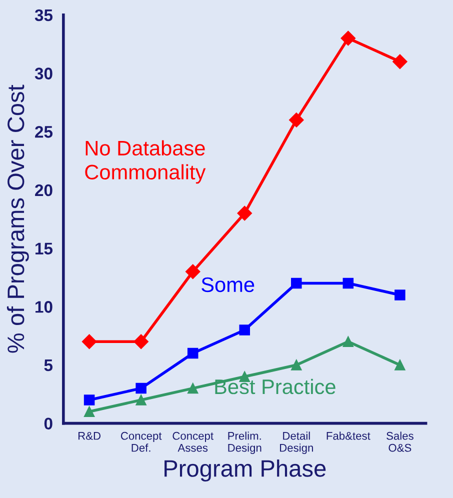 Image resolution: width=453 pixels, height=498 pixels. I want to click on x-tick-label: Prelim. Design, so click(245, 443).